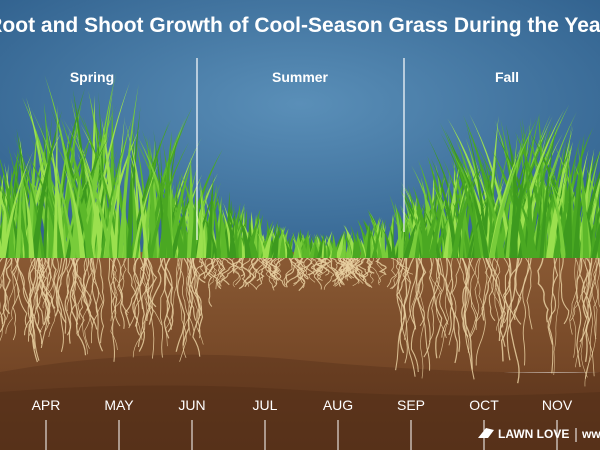 This screenshot has width=600, height=450. What do you see at coordinates (265, 405) in the screenshot?
I see `month-label: JUL` at bounding box center [265, 405].